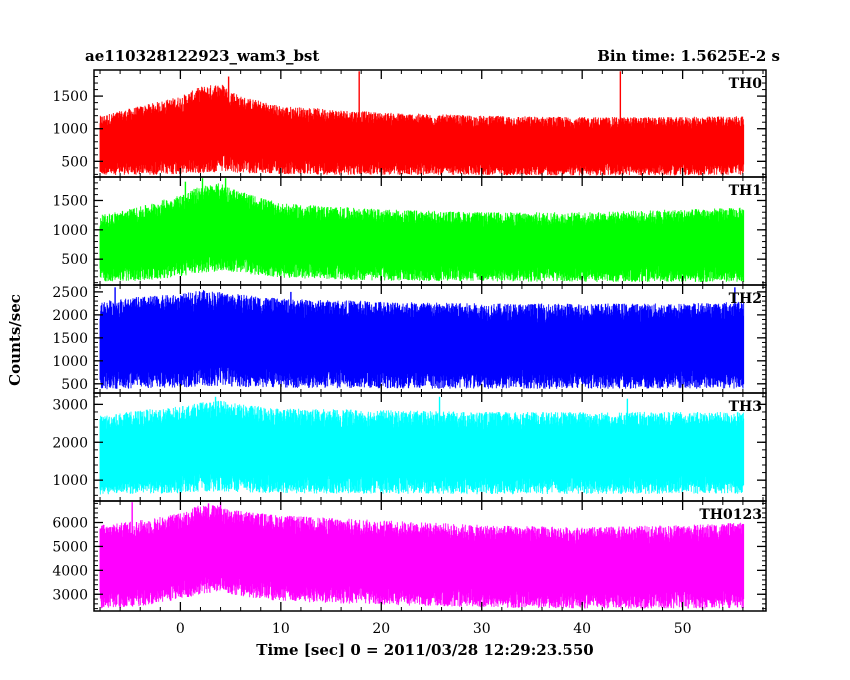  I want to click on series-trace-th1, so click(422, 232).